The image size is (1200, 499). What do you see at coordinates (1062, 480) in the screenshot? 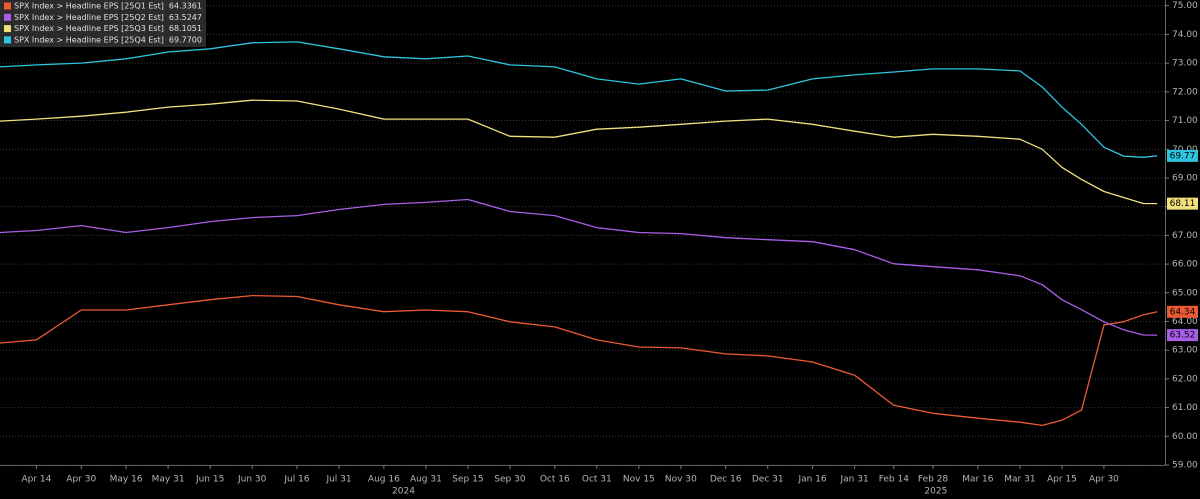
I see `x-tick-label: Apr 15` at bounding box center [1062, 480].